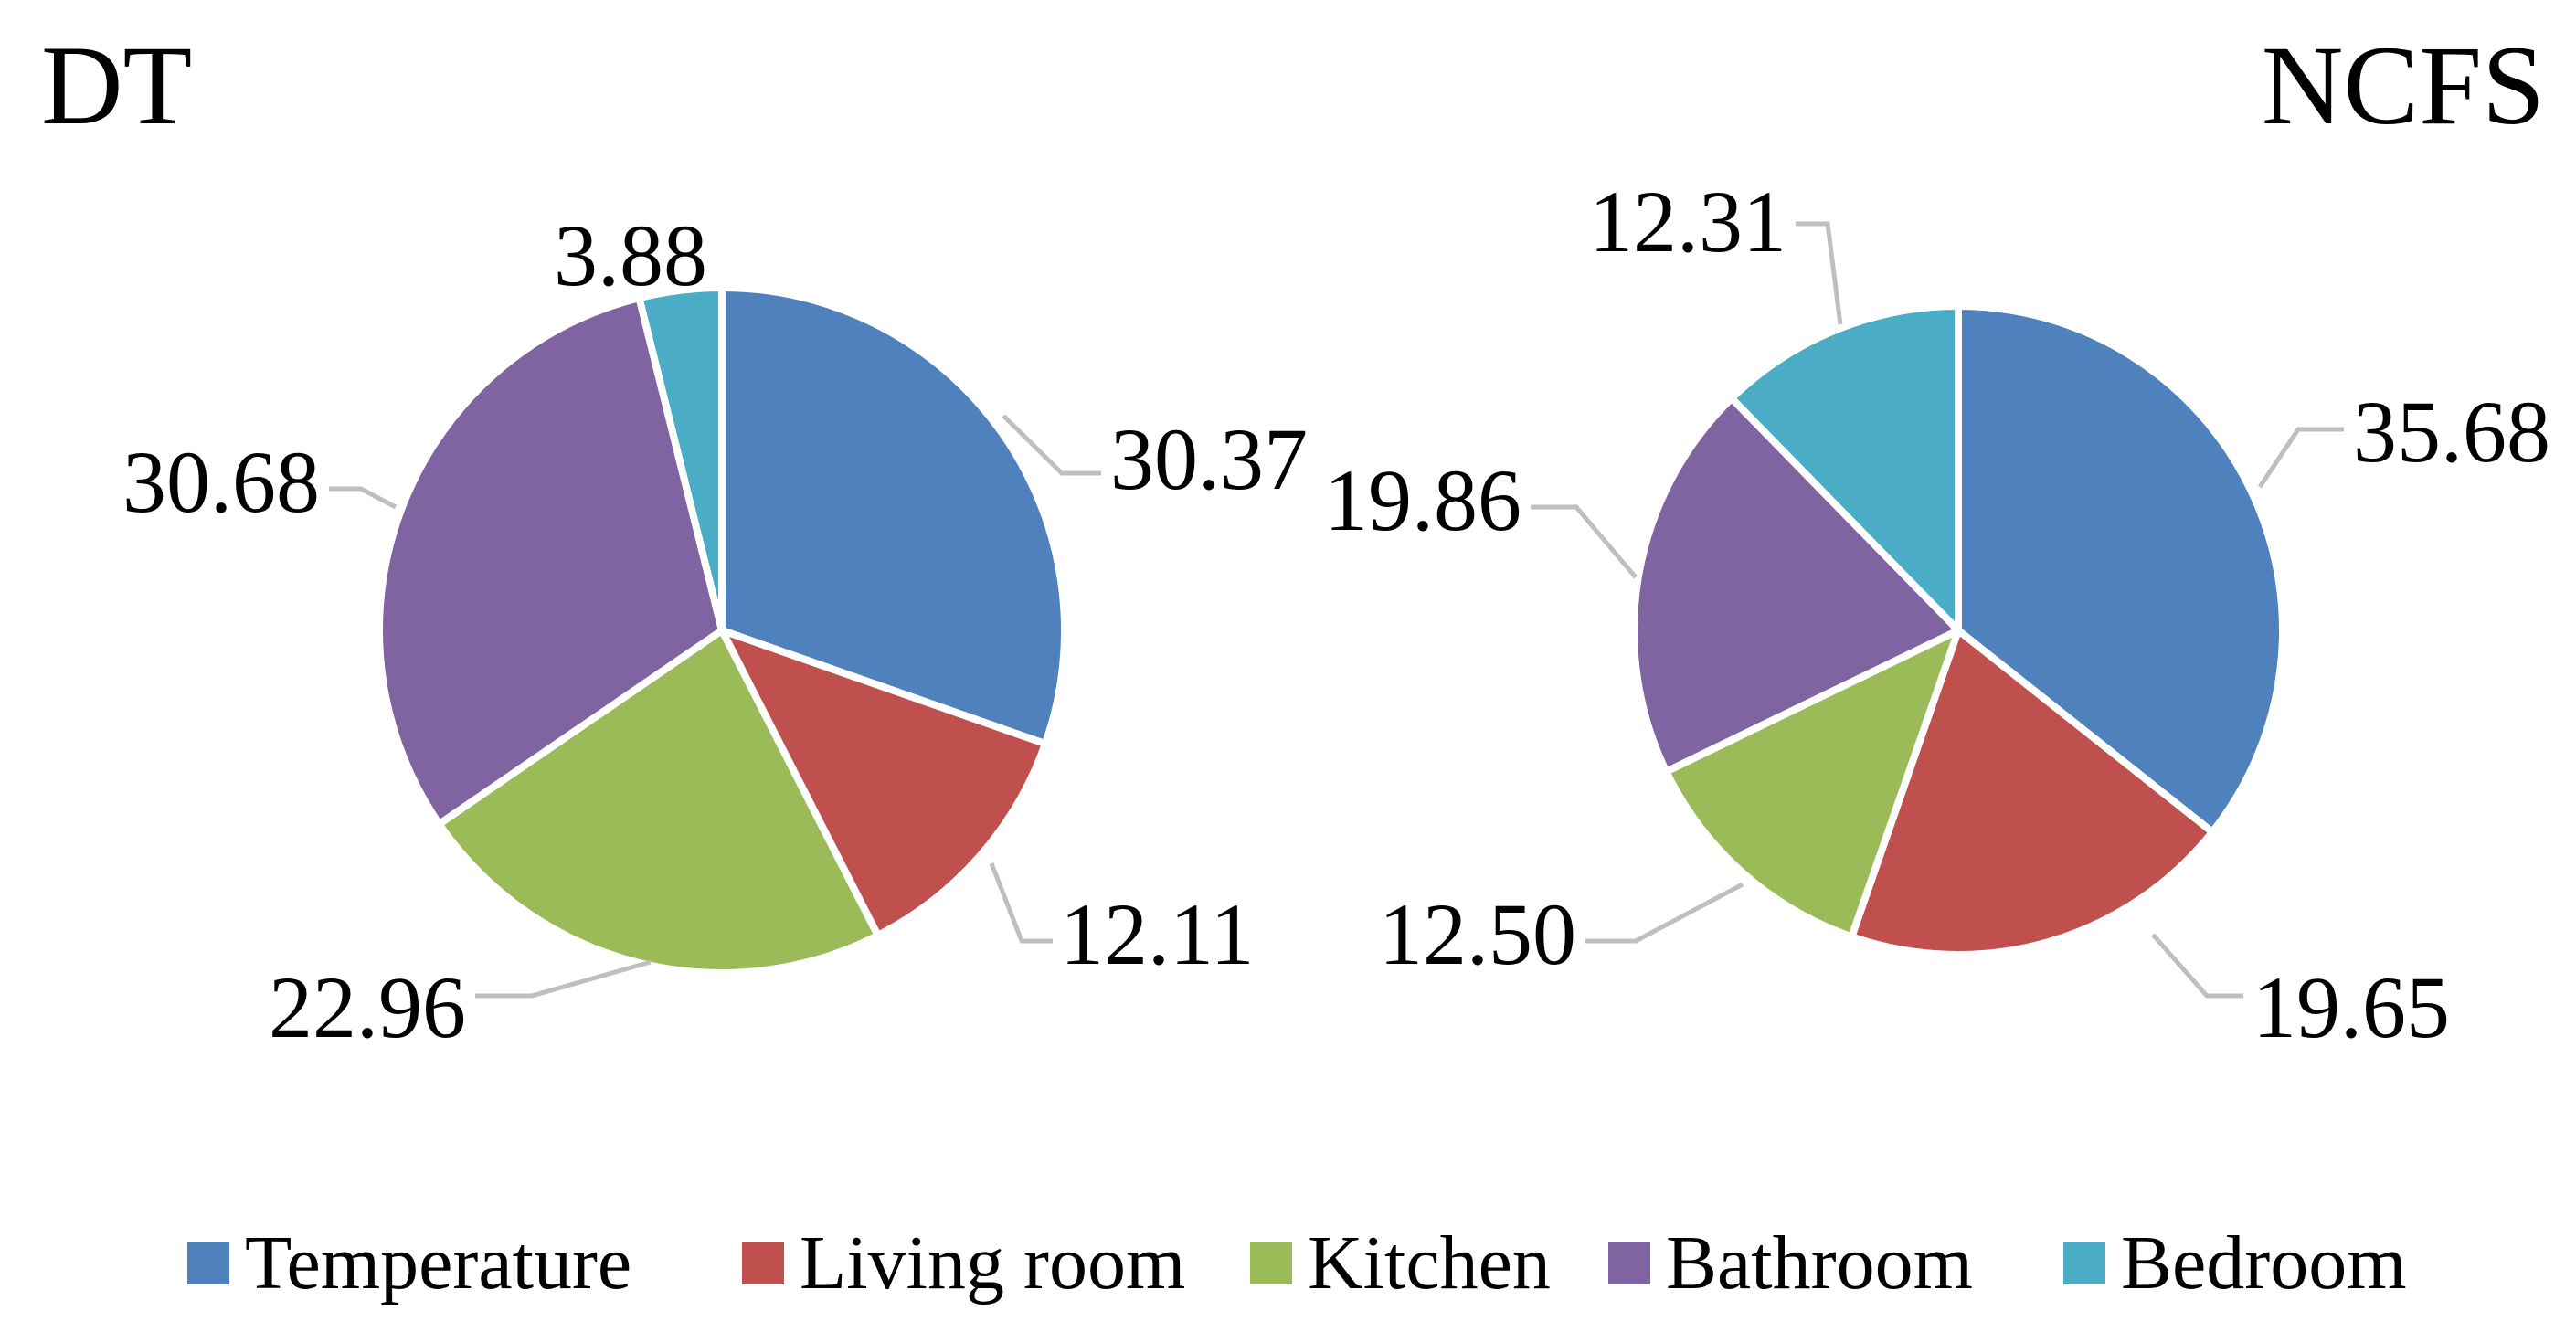 This screenshot has height=1332, width=2576. Describe the element at coordinates (1422, 500) in the screenshot. I see `ncfs-data-label-bathroom: 19.86` at that location.